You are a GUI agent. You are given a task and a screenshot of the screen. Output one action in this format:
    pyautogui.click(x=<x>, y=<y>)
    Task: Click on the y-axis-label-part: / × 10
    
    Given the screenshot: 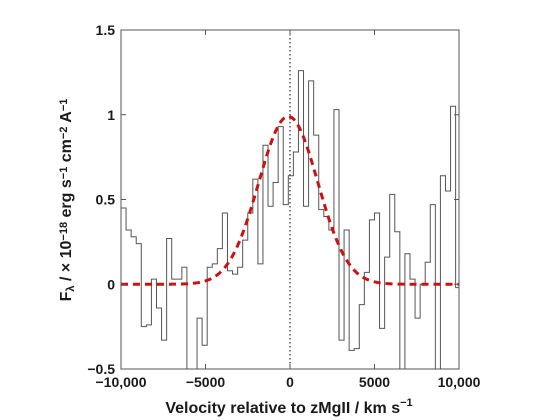 What is the action you would take?
    pyautogui.click(x=66, y=262)
    